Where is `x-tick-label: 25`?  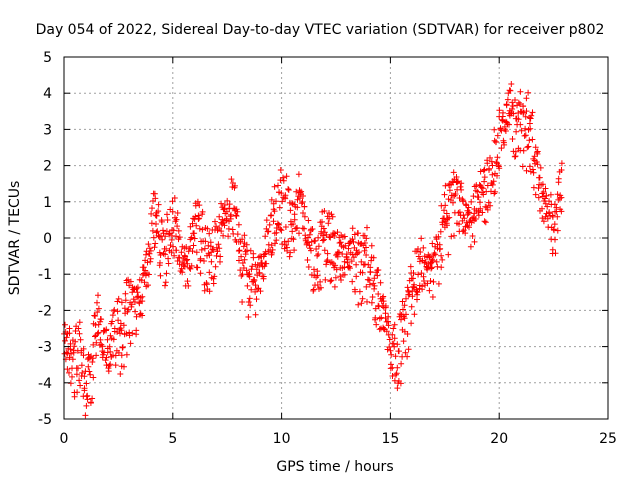
x-tick-label: 25 is located at coordinates (608, 439).